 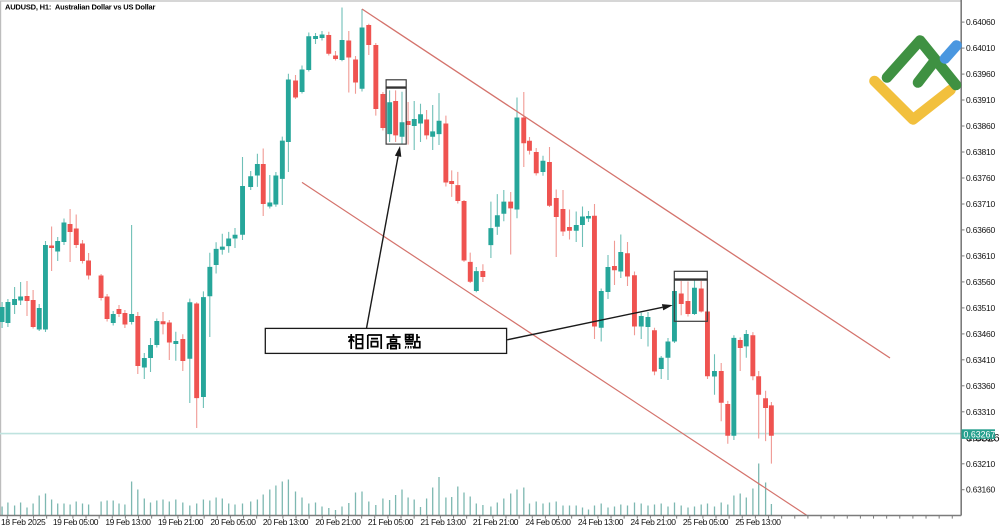 I want to click on svg-text: 0.63160, so click(x=980, y=490).